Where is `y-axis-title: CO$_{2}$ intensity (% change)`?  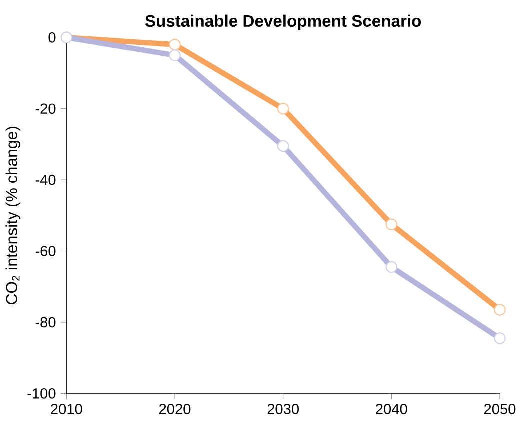 y-axis-title: CO$_{2}$ intensity (% change) is located at coordinates (13, 216).